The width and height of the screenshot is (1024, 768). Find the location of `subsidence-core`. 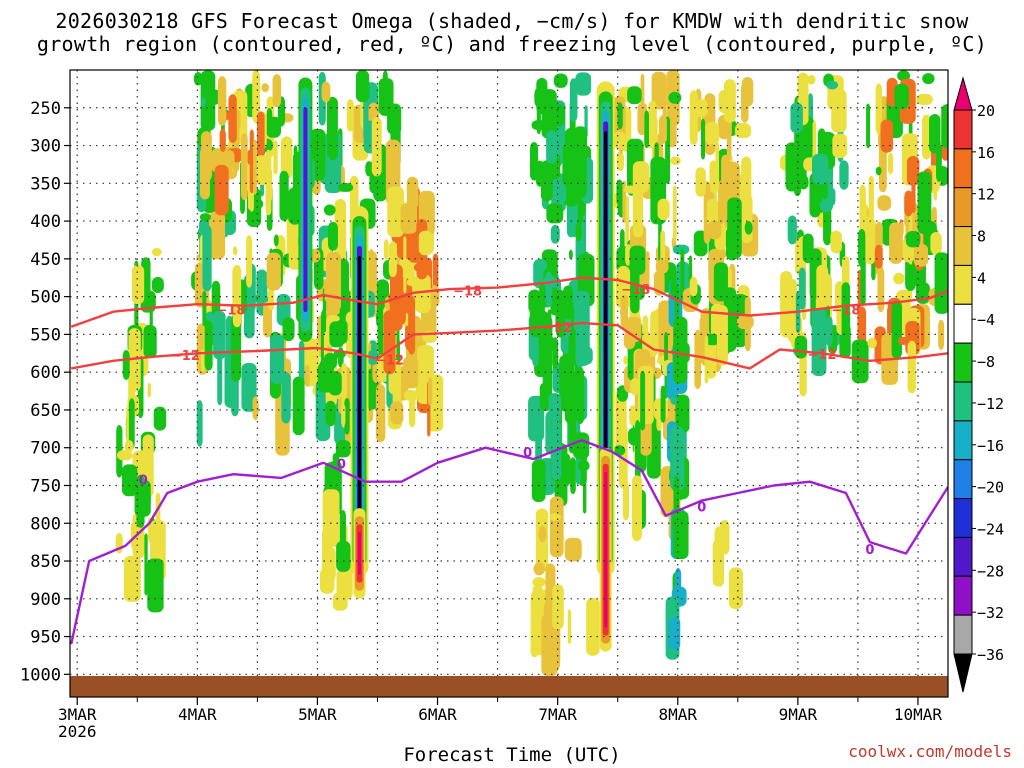

subsidence-core is located at coordinates (359, 553).